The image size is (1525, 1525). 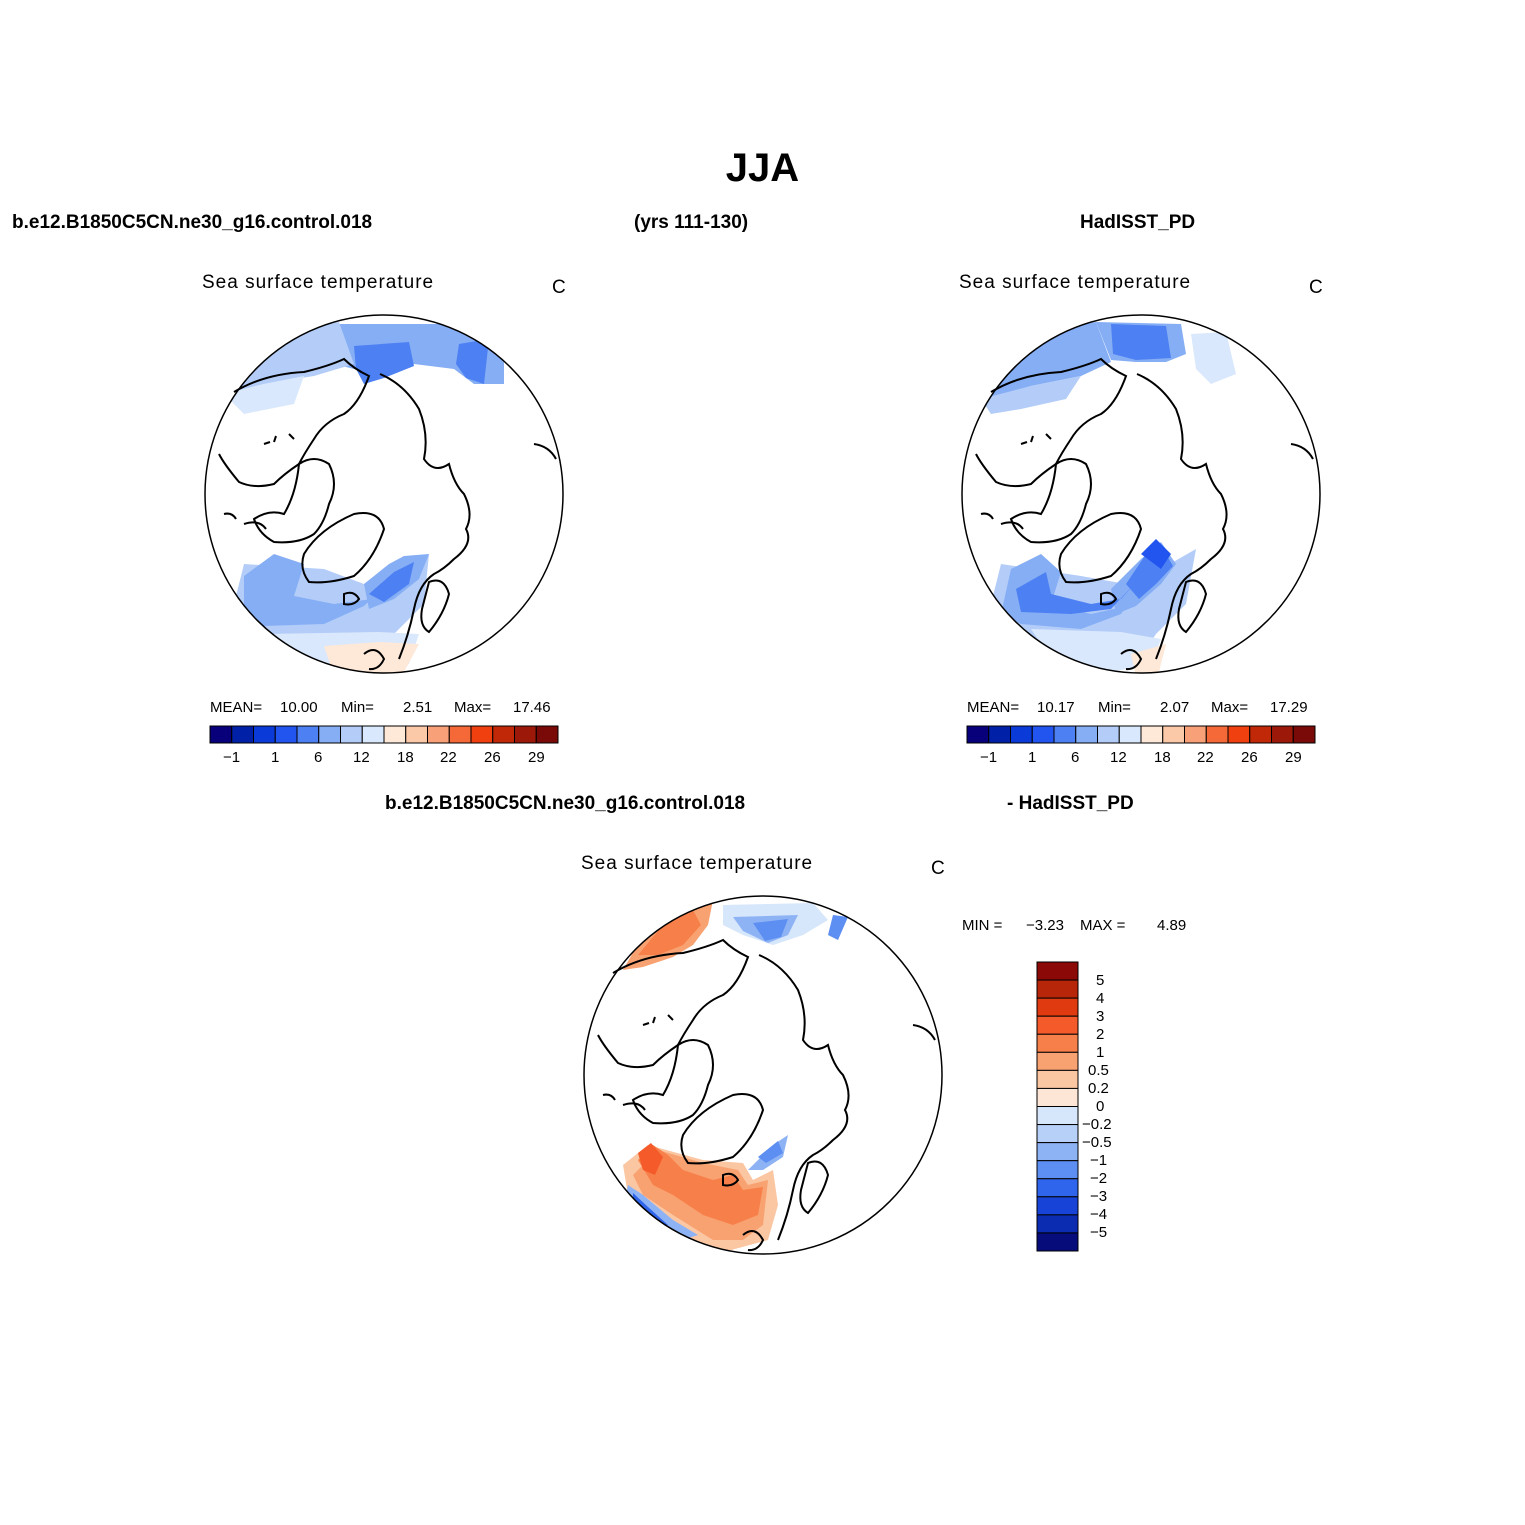 I want to click on model-panel-units: C, so click(x=559, y=287).